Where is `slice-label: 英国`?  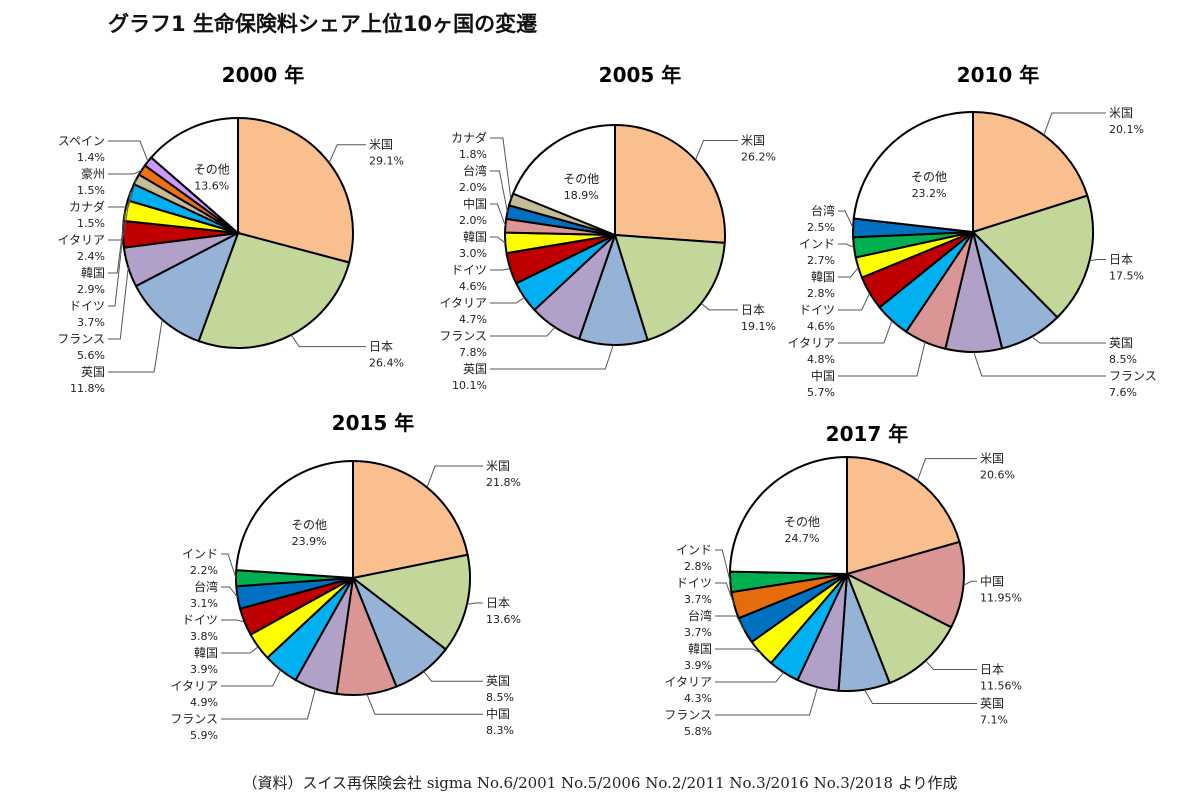 slice-label: 英国 is located at coordinates (93, 372).